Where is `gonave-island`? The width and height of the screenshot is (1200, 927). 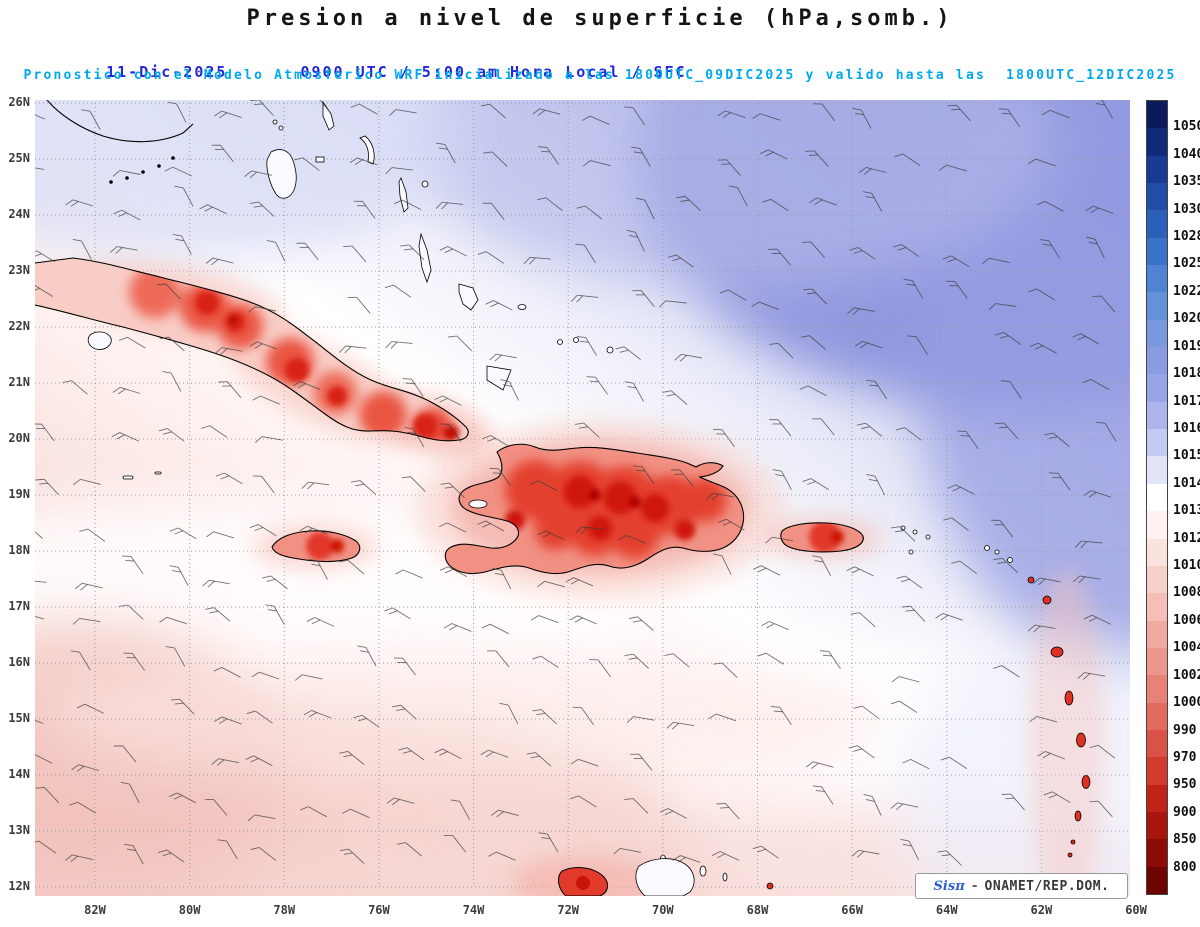
gonave-island is located at coordinates (478, 504).